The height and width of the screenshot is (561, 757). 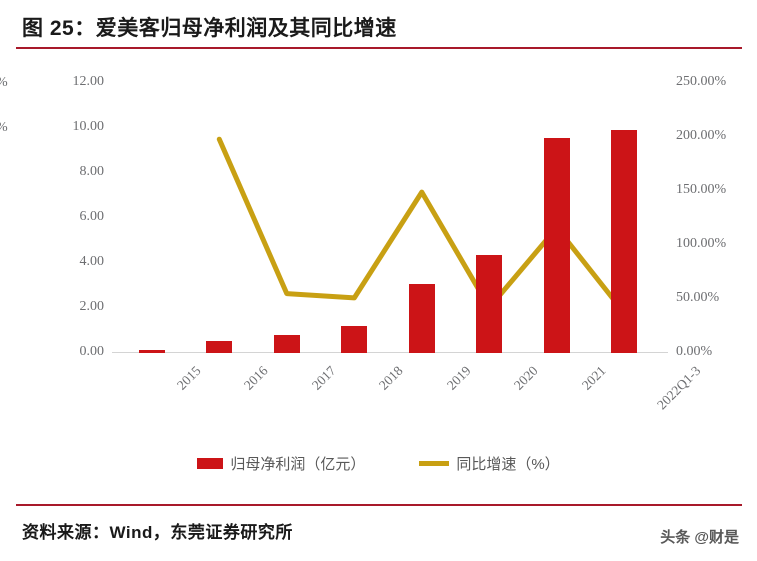 I want to click on y-axis-left-tick: 8.00, so click(x=92, y=171).